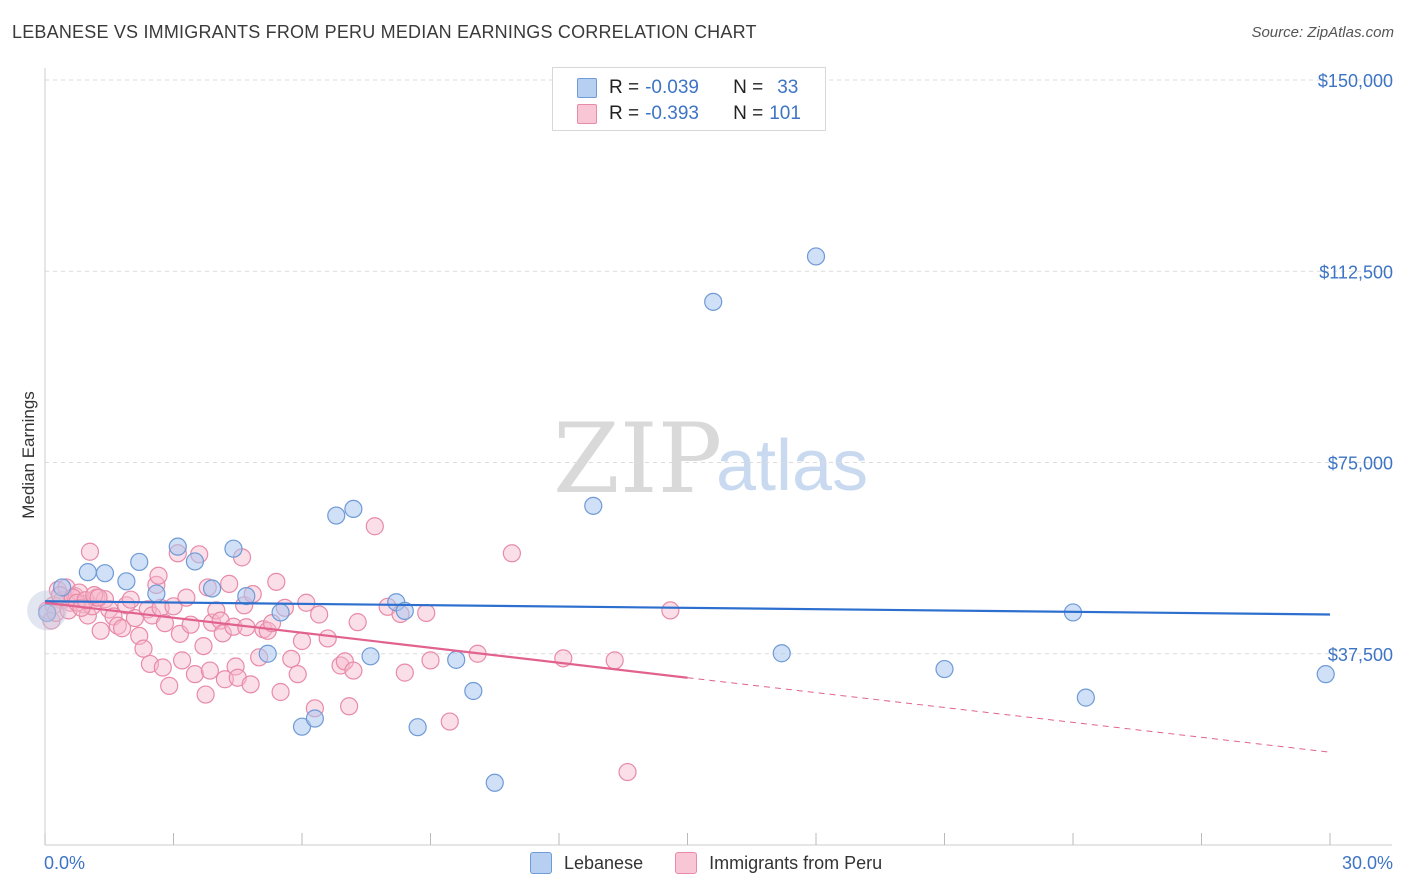  I want to click on y-tick-label: $150,000, so click(1355, 81).